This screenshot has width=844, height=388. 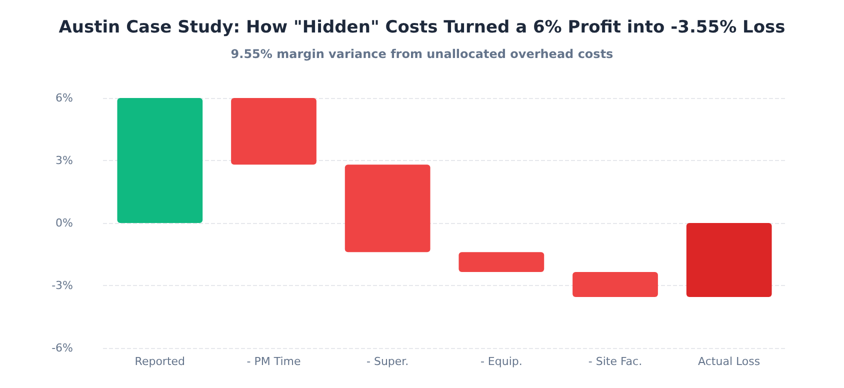 I want to click on x-tick-label: - Super., so click(x=387, y=361).